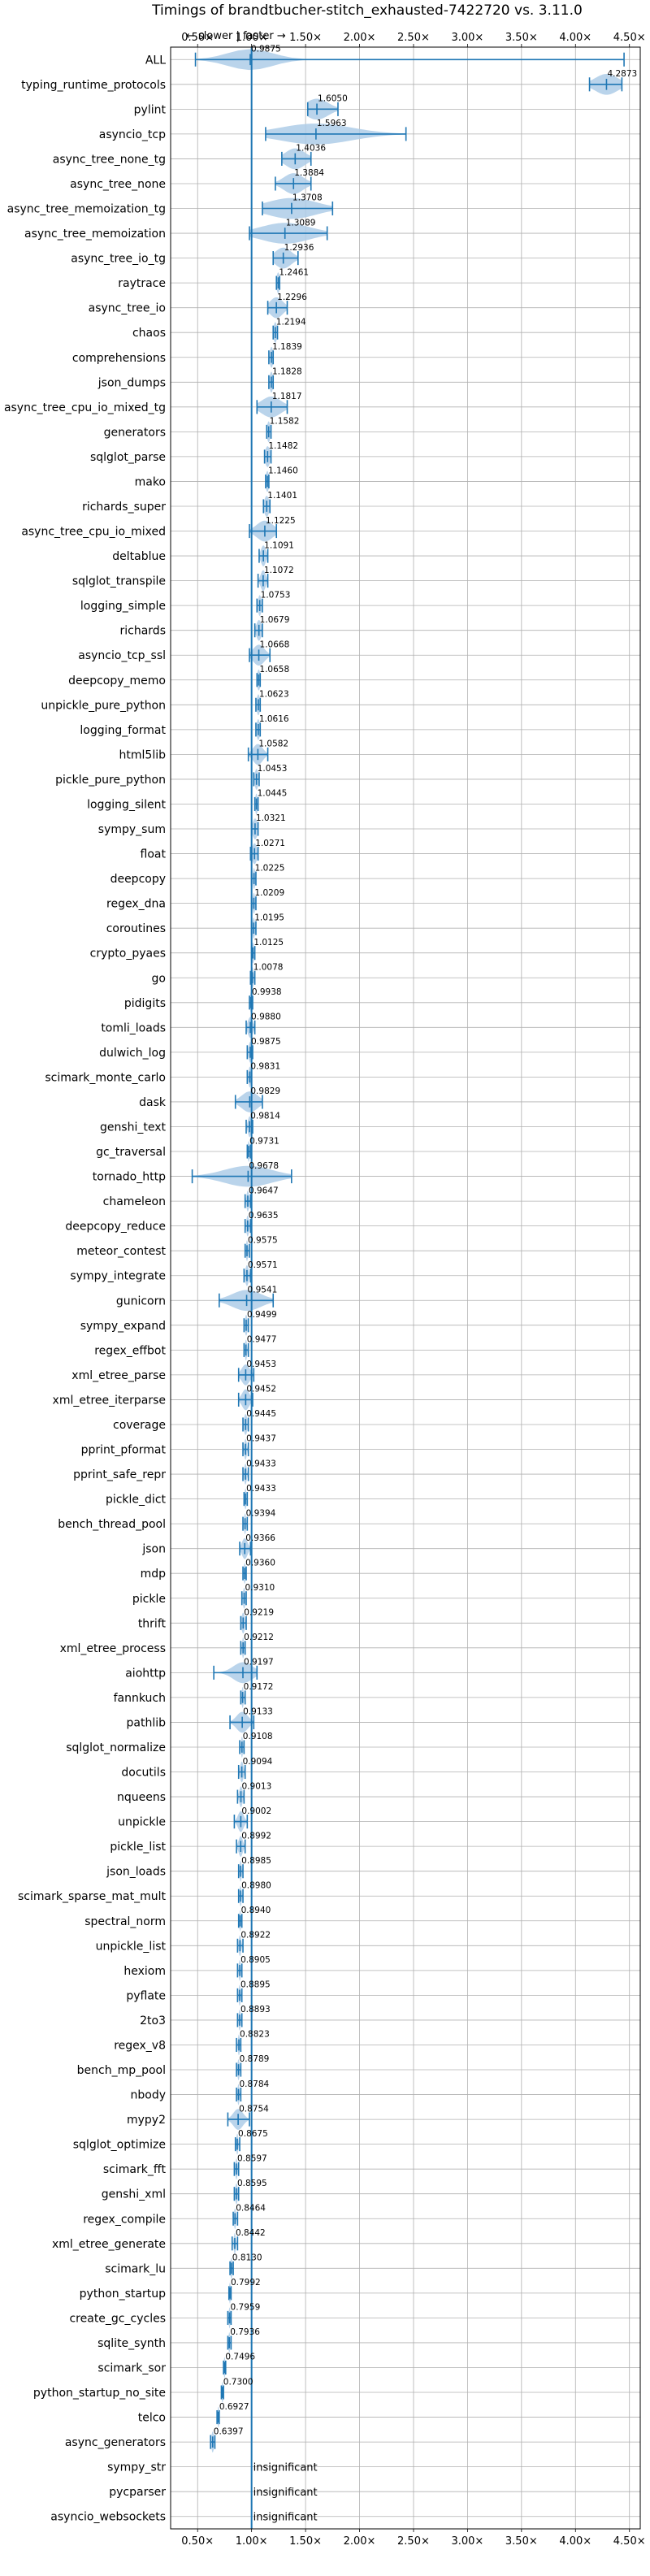 The width and height of the screenshot is (650, 2576). I want to click on value-label: 1.3089, so click(301, 223).